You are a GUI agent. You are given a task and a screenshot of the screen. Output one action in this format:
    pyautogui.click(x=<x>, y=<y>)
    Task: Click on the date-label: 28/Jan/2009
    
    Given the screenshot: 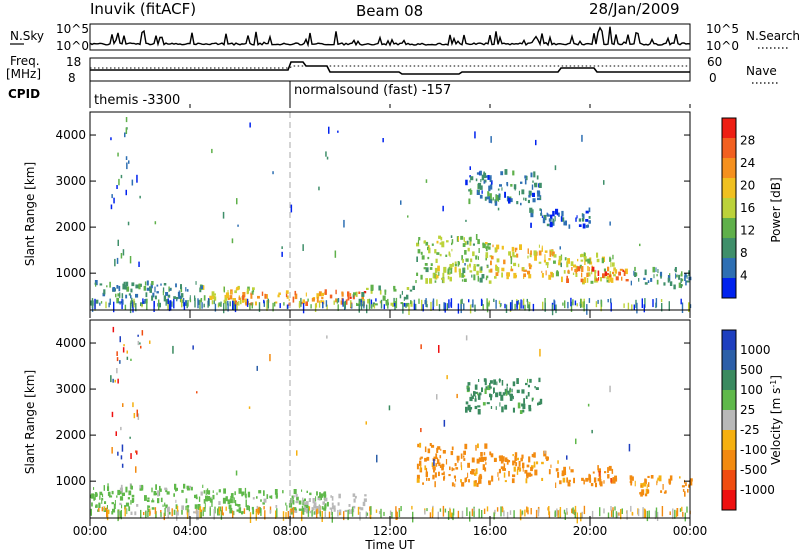 What is the action you would take?
    pyautogui.click(x=634, y=9)
    